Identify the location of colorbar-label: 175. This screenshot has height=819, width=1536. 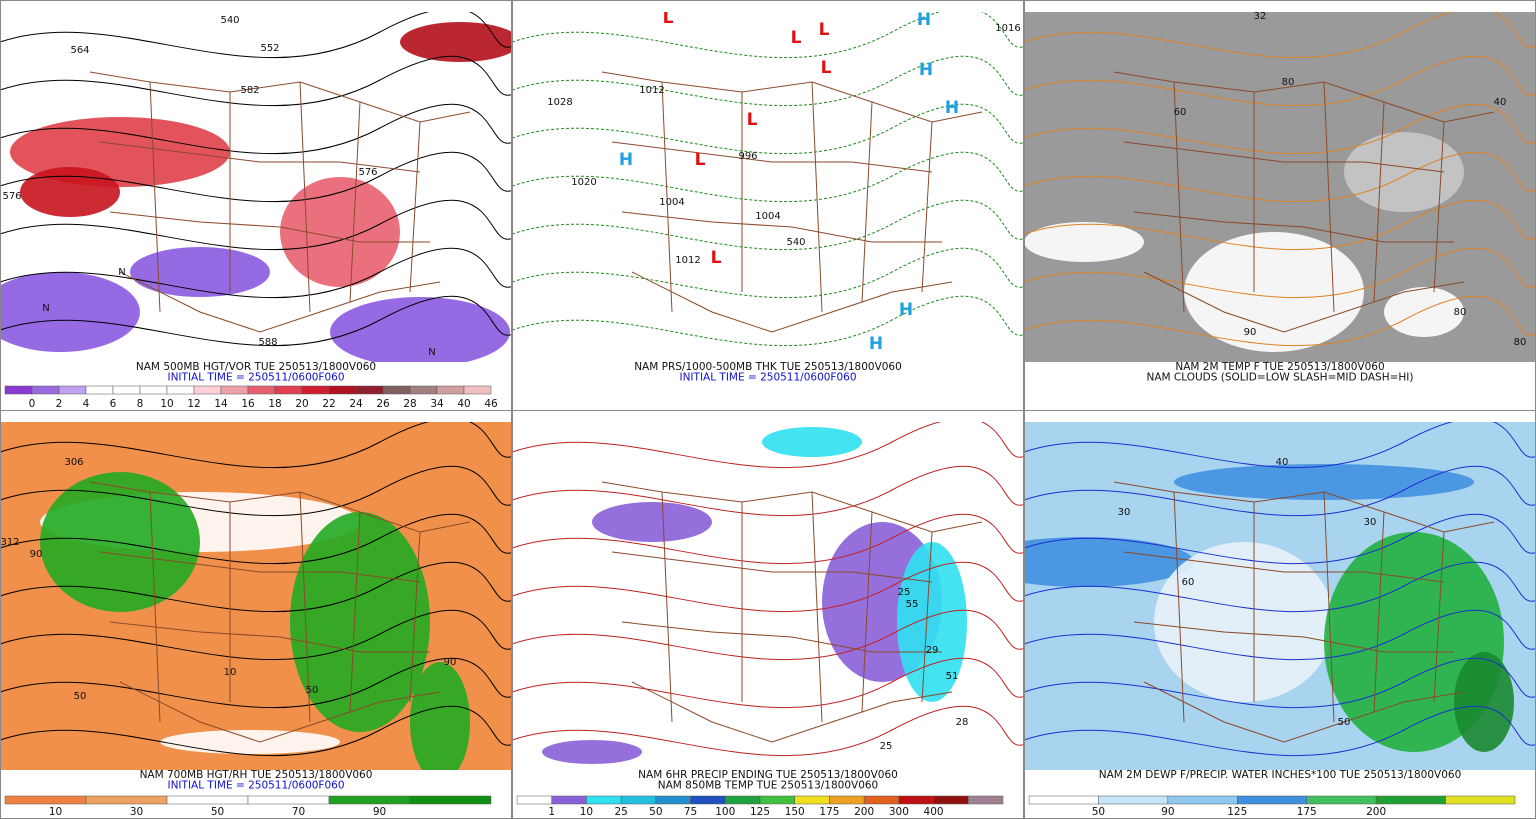
(1307, 812).